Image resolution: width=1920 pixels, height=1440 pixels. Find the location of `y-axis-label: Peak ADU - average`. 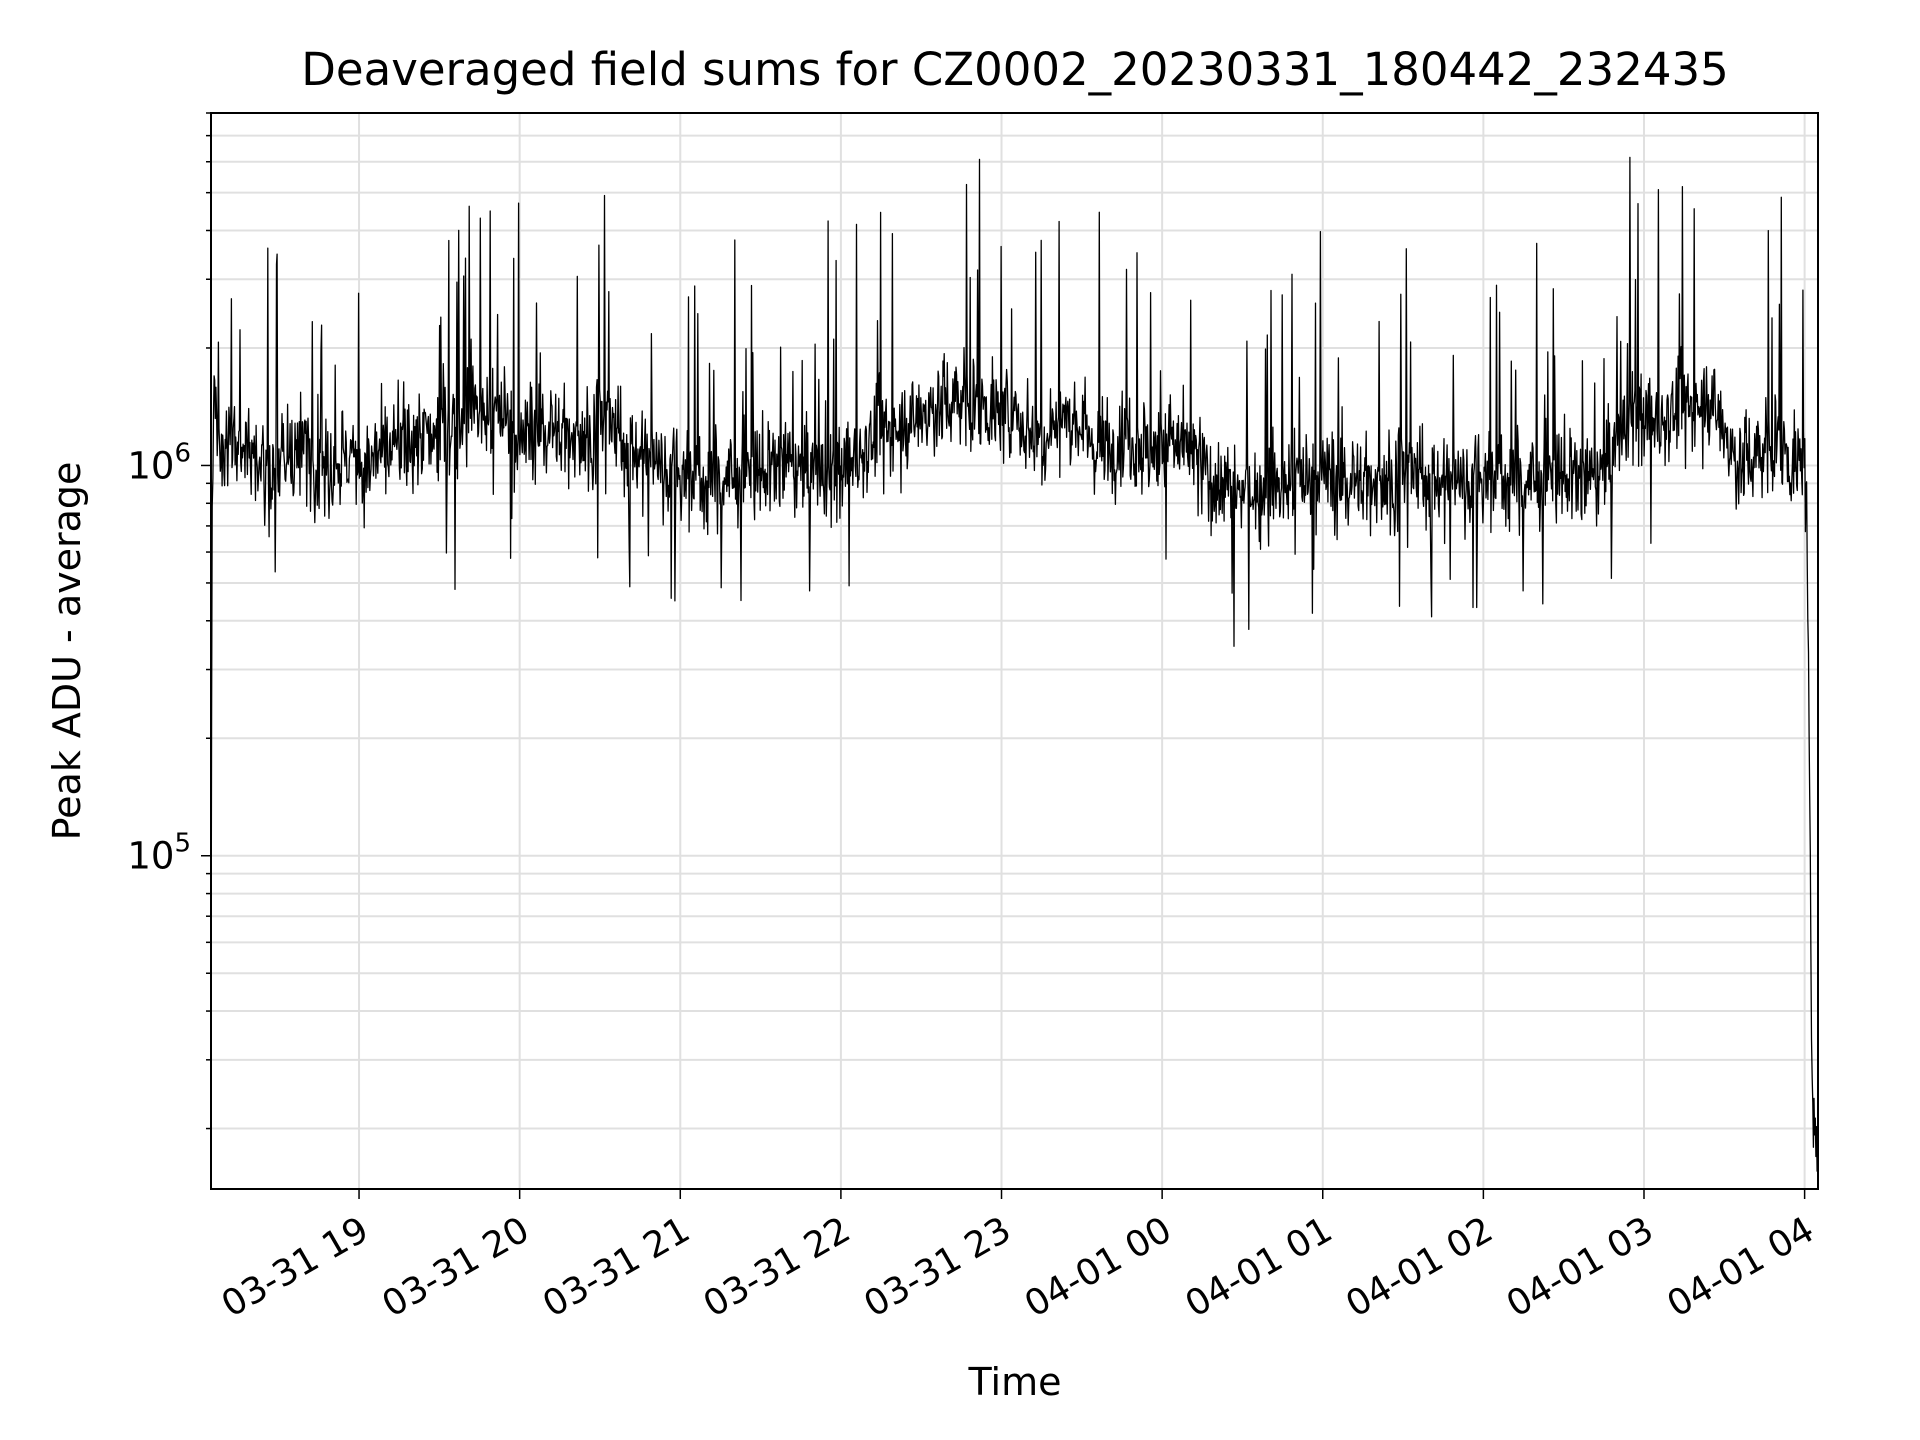

y-axis-label: Peak ADU - average is located at coordinates (67, 651).